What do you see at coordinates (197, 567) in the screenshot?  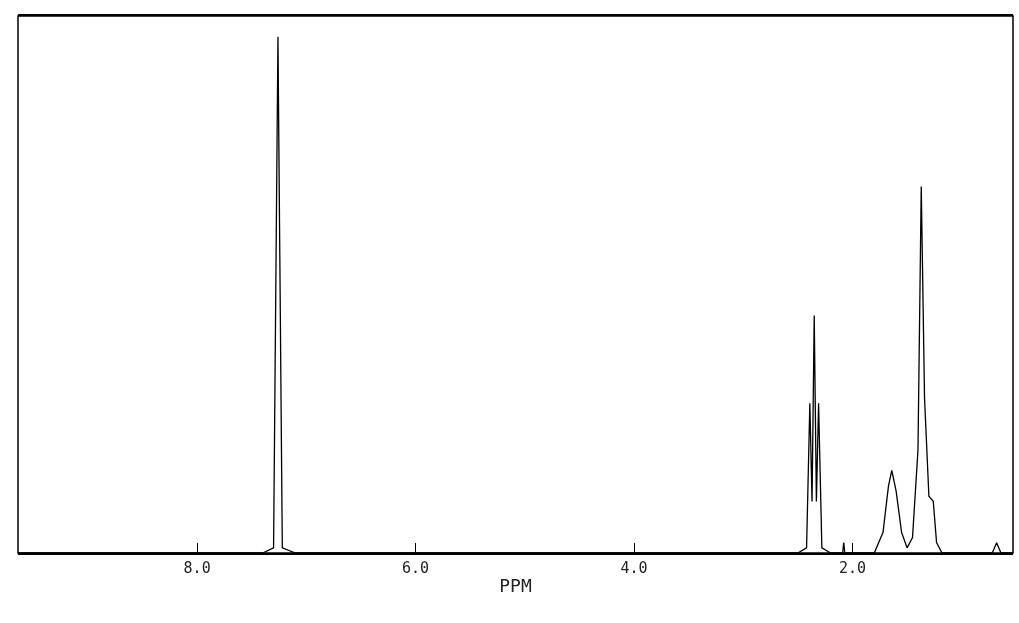 I see `x-tick-label: 8.0` at bounding box center [197, 567].